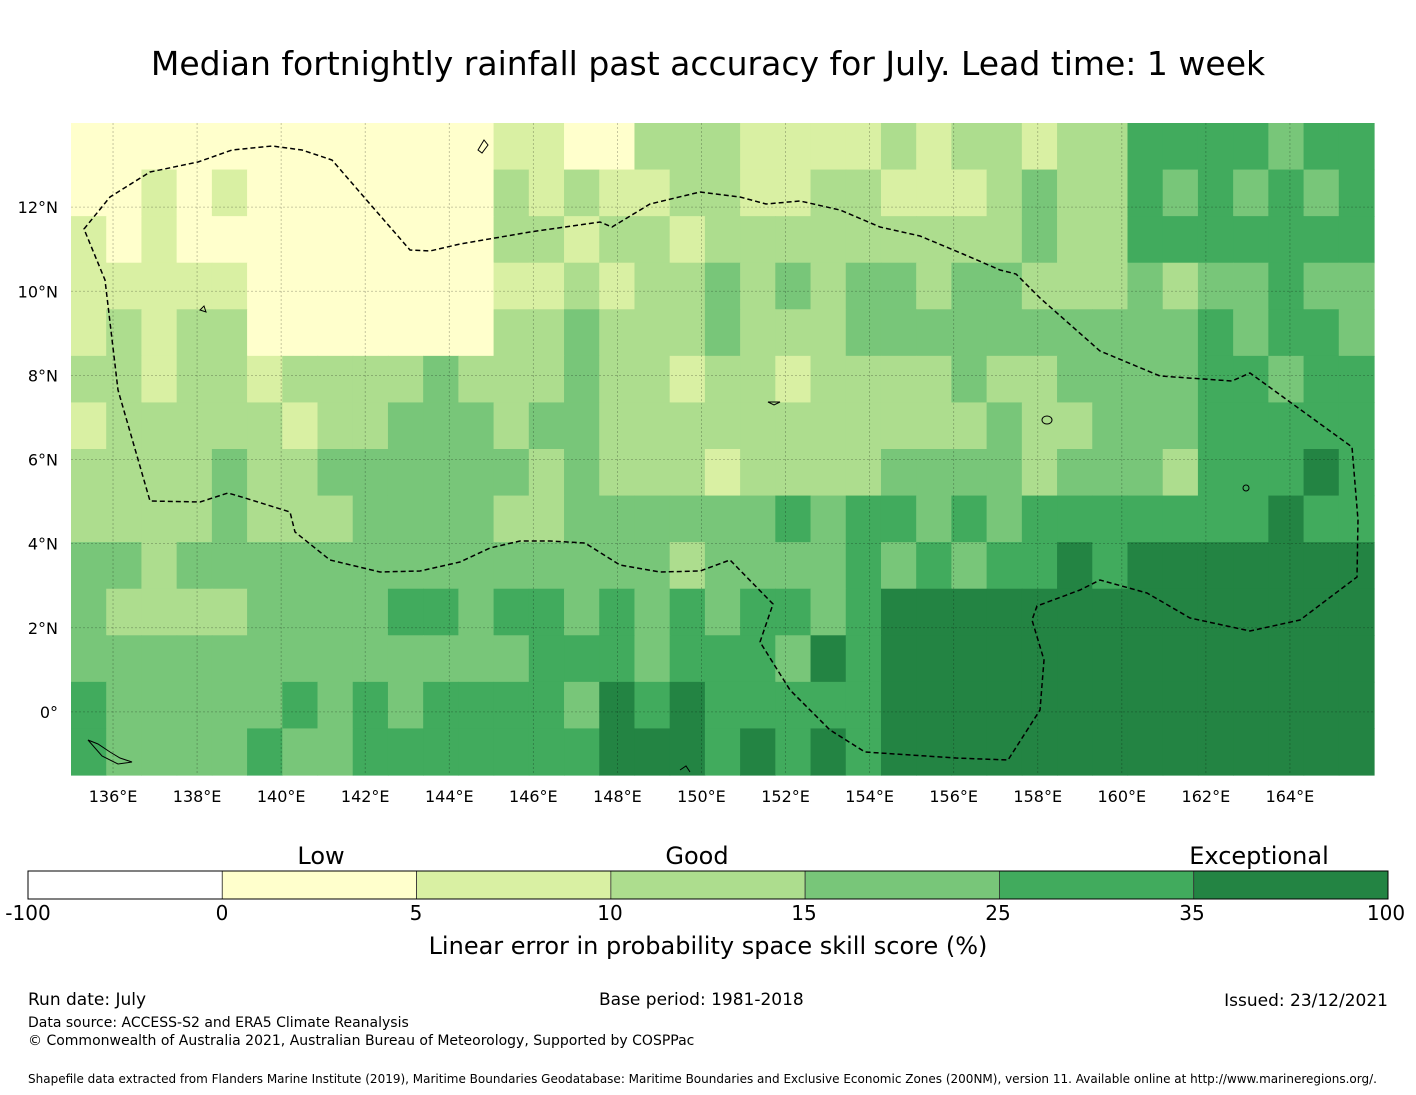  Describe the element at coordinates (38, 291) in the screenshot. I see `latitude-label: 10°N` at that location.